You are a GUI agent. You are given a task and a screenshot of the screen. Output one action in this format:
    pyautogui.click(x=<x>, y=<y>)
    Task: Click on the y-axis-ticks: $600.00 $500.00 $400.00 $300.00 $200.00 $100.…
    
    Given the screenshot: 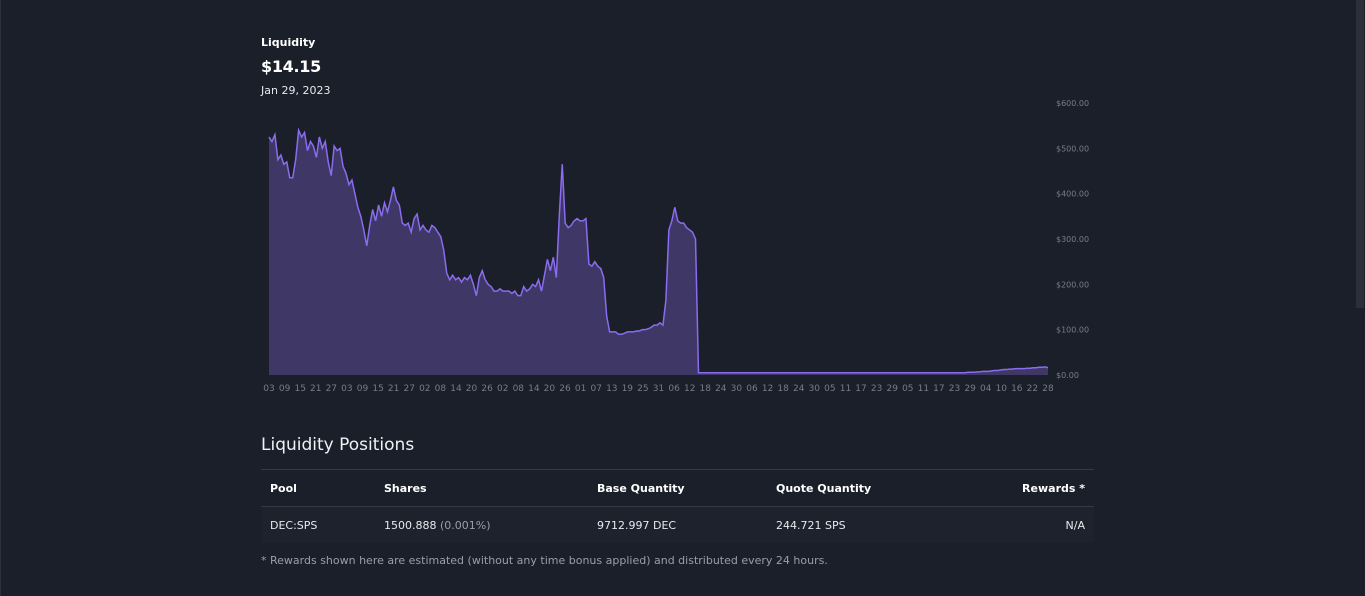 What is the action you would take?
    pyautogui.click(x=1072, y=239)
    